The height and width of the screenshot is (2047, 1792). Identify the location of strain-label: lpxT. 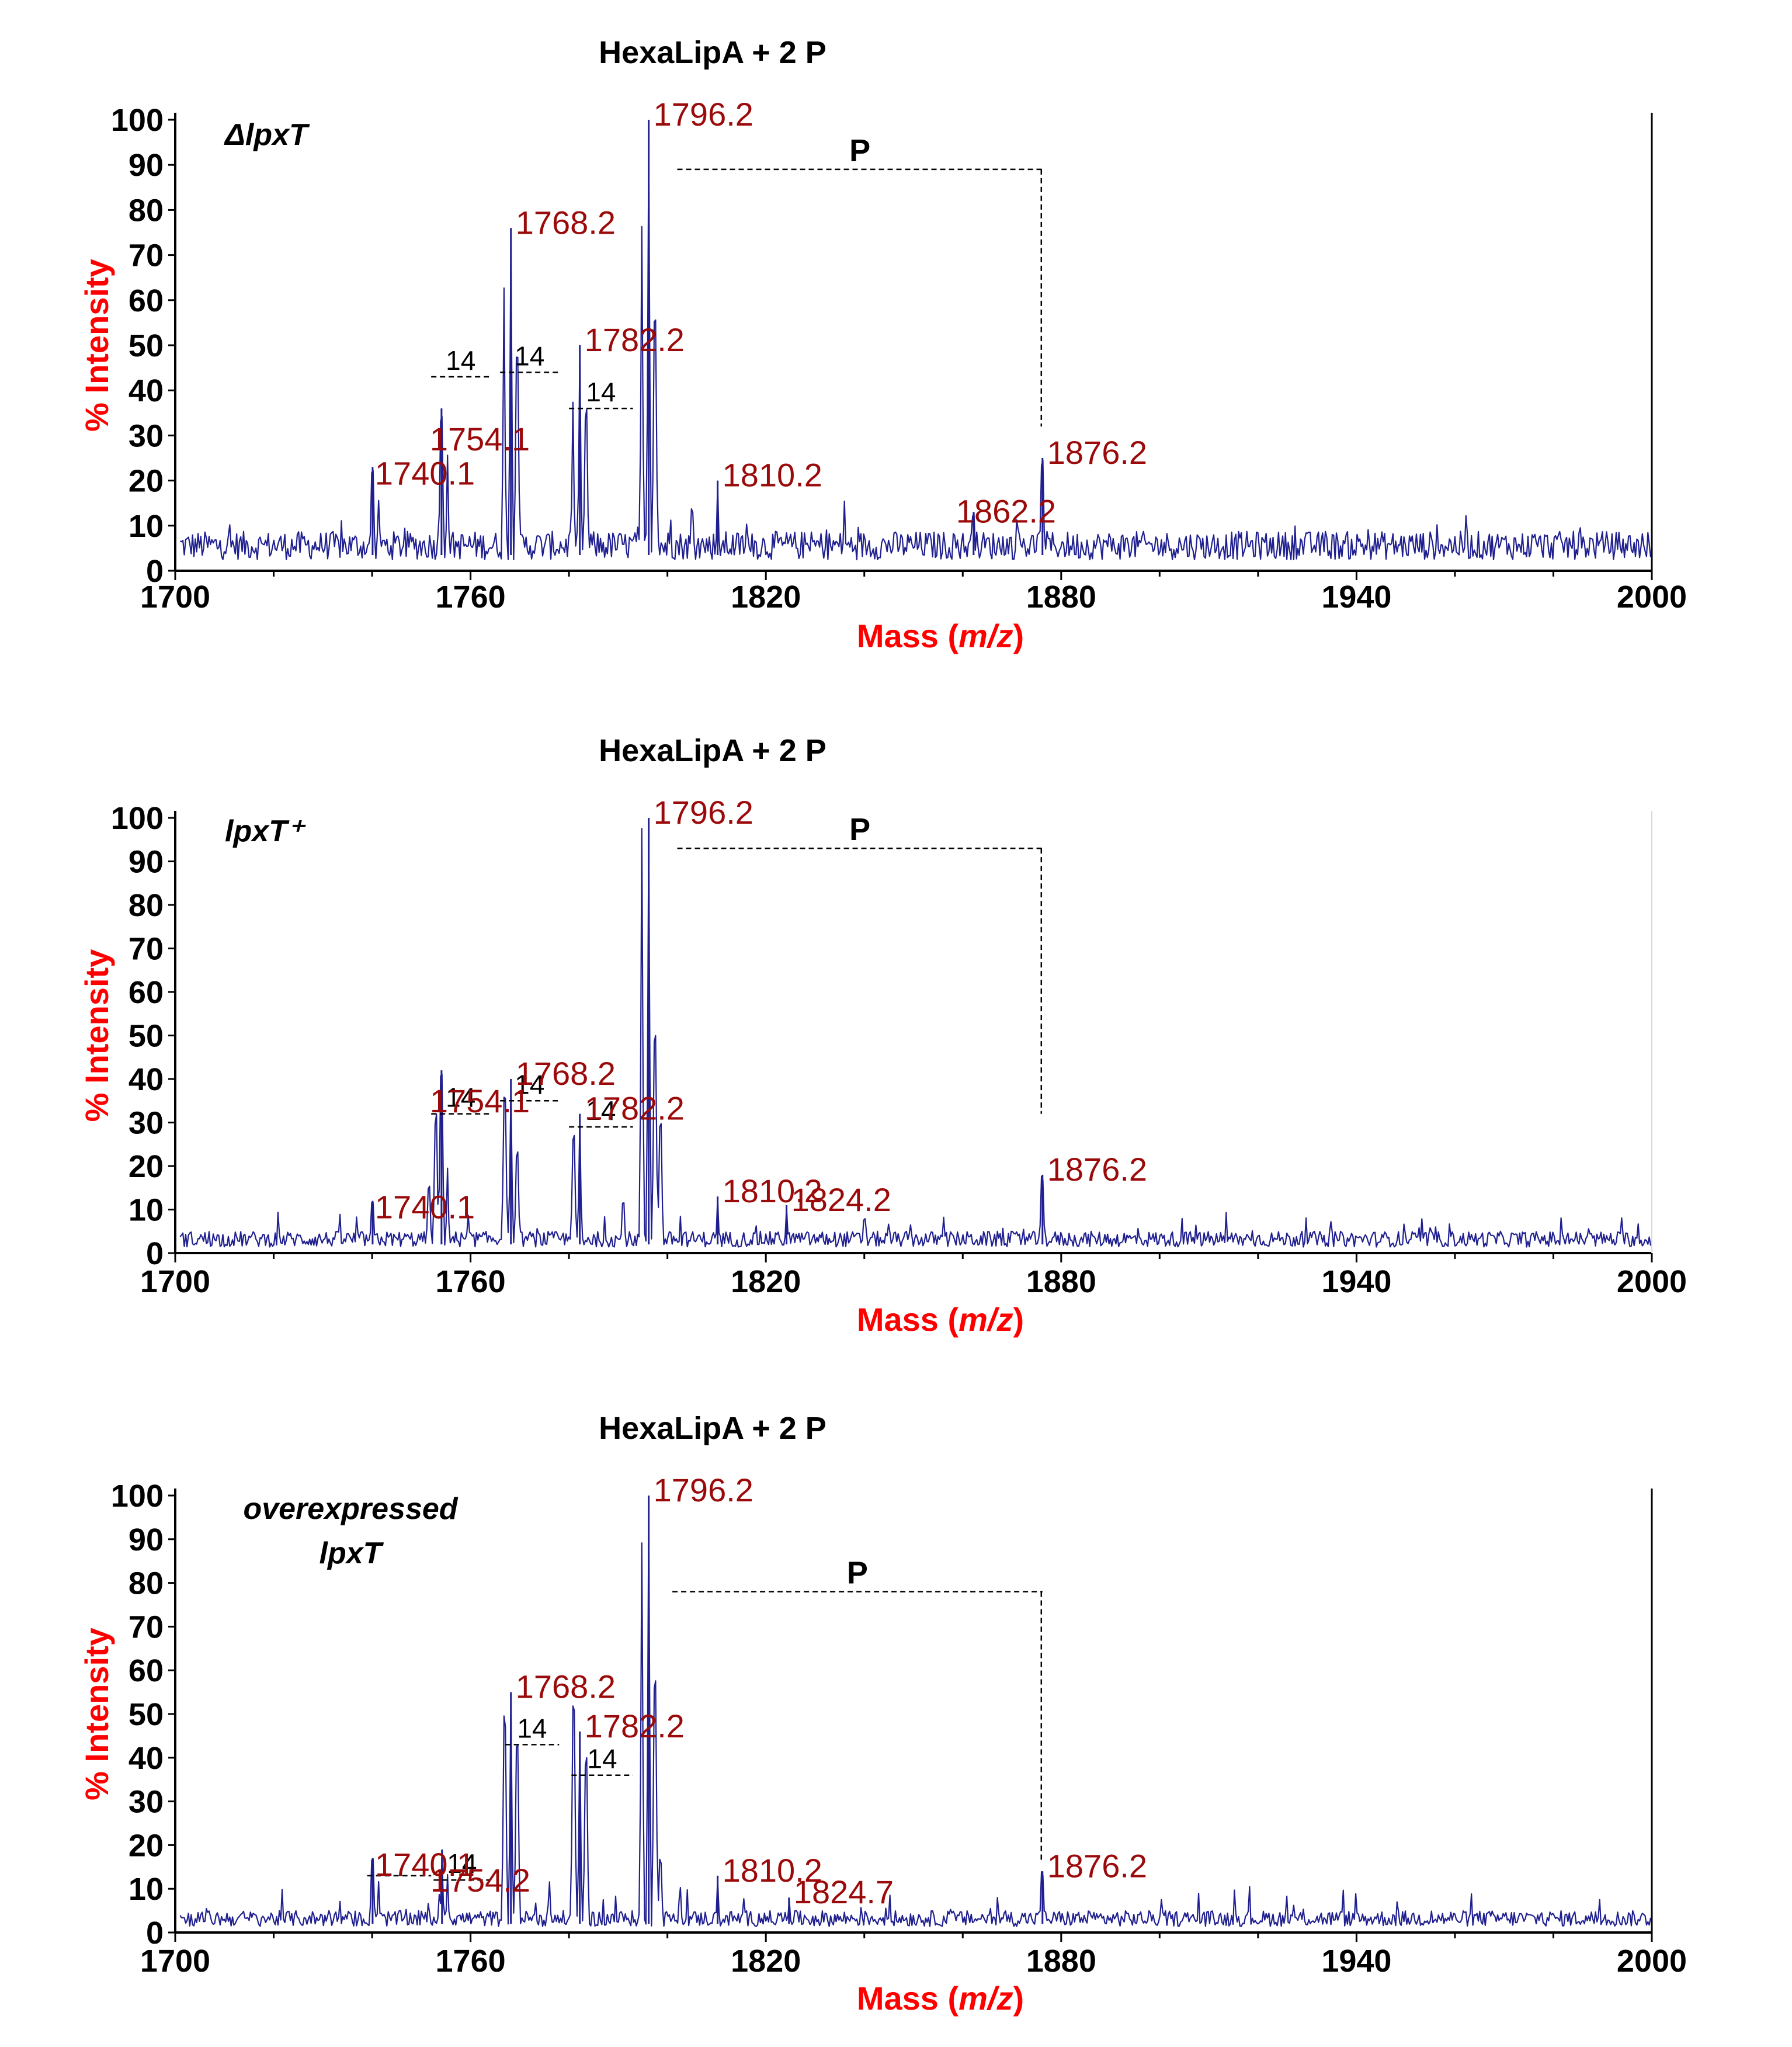
(351, 1553).